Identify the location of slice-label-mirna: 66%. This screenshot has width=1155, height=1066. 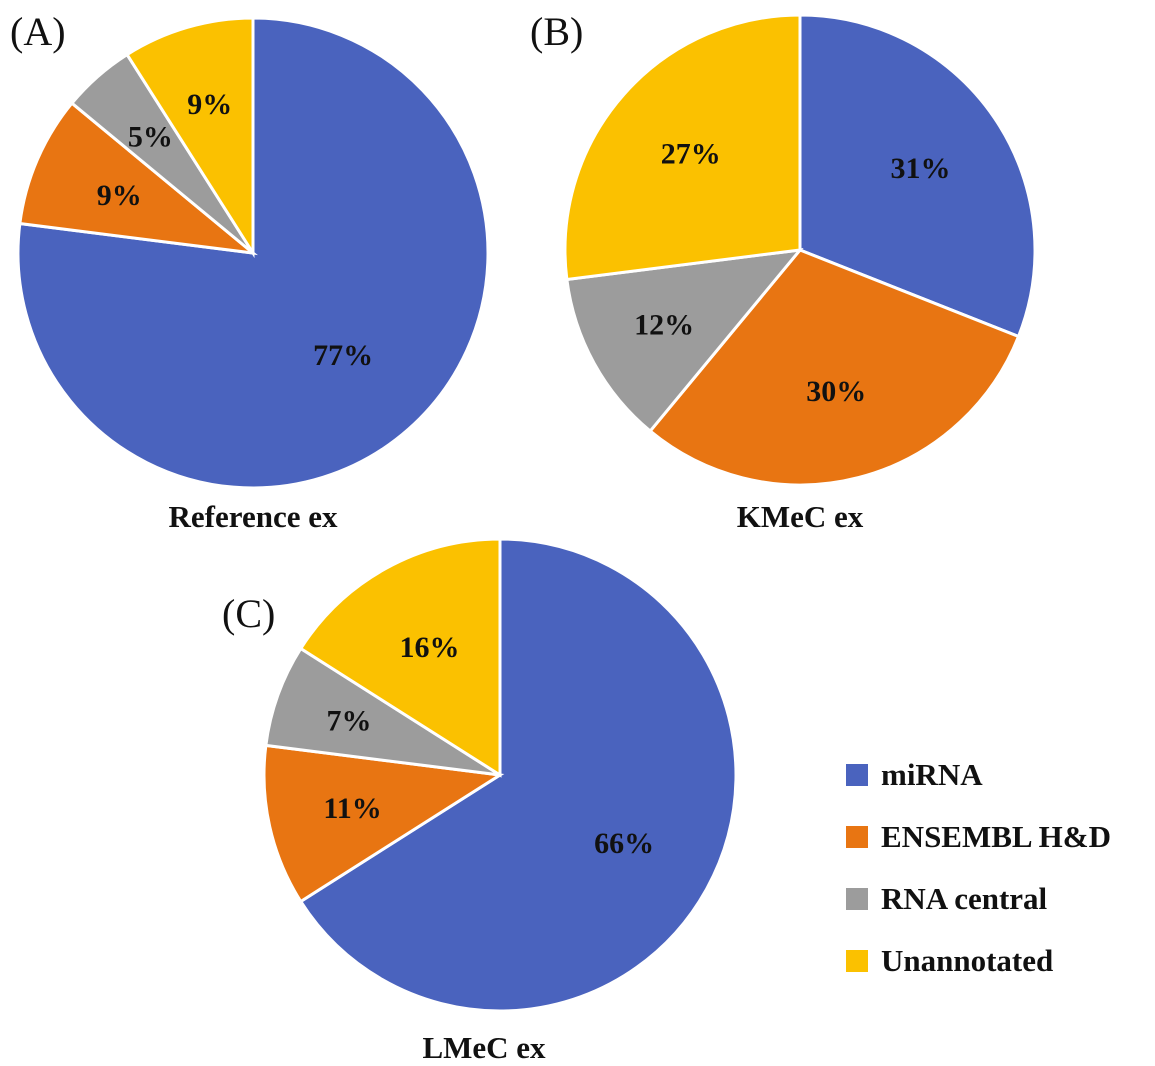
(624, 843).